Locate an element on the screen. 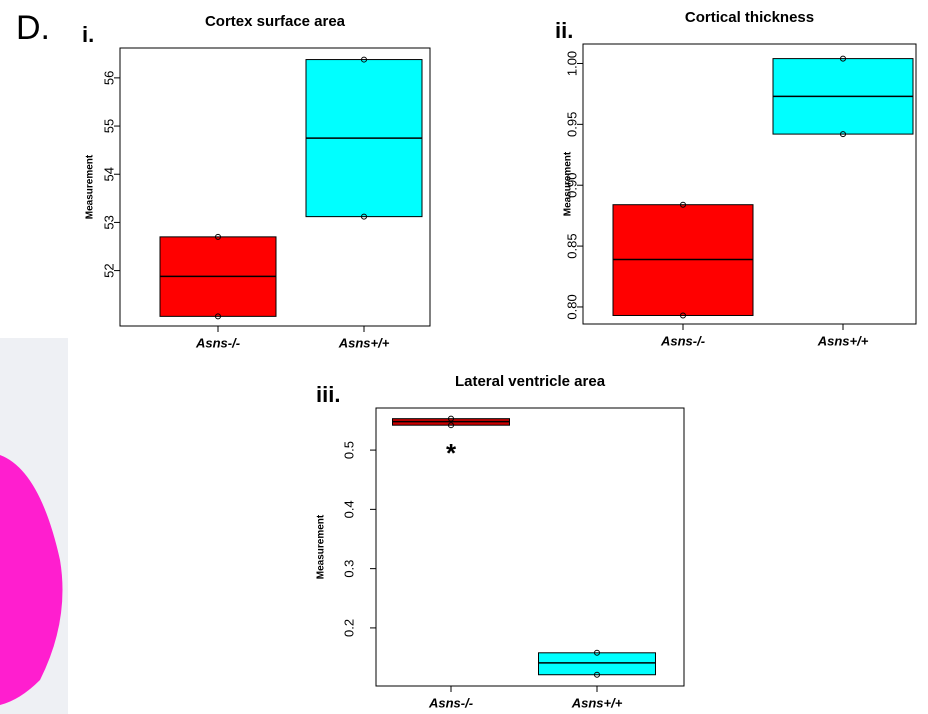 The image size is (928, 714). y-tick-label: 0.4 is located at coordinates (348, 509).